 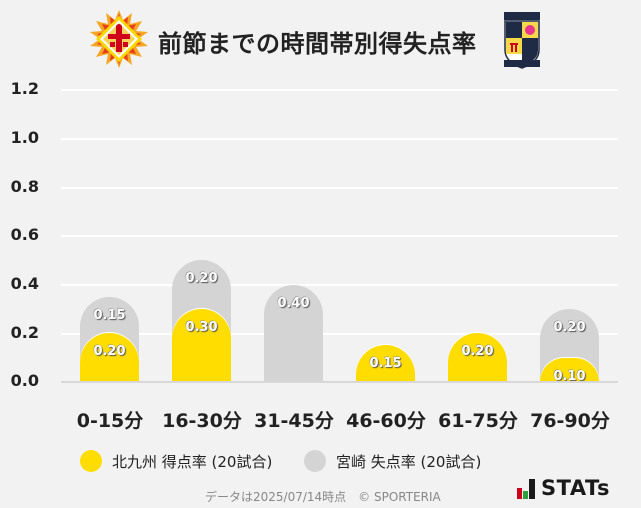 I want to click on gridline-1.2, so click(x=339, y=90).